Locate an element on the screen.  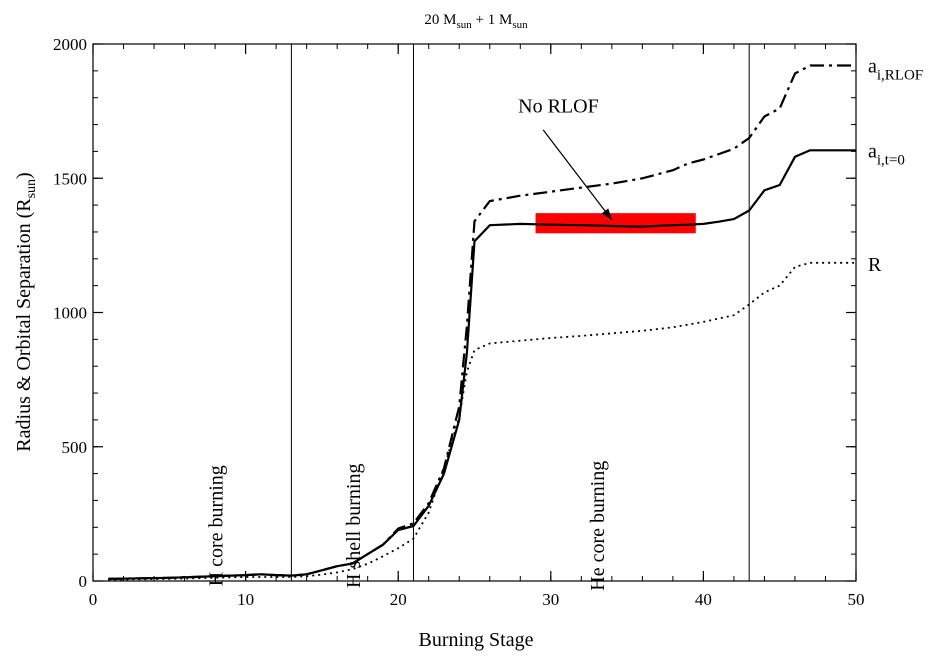
annotation-arrow-head is located at coordinates (606, 214).